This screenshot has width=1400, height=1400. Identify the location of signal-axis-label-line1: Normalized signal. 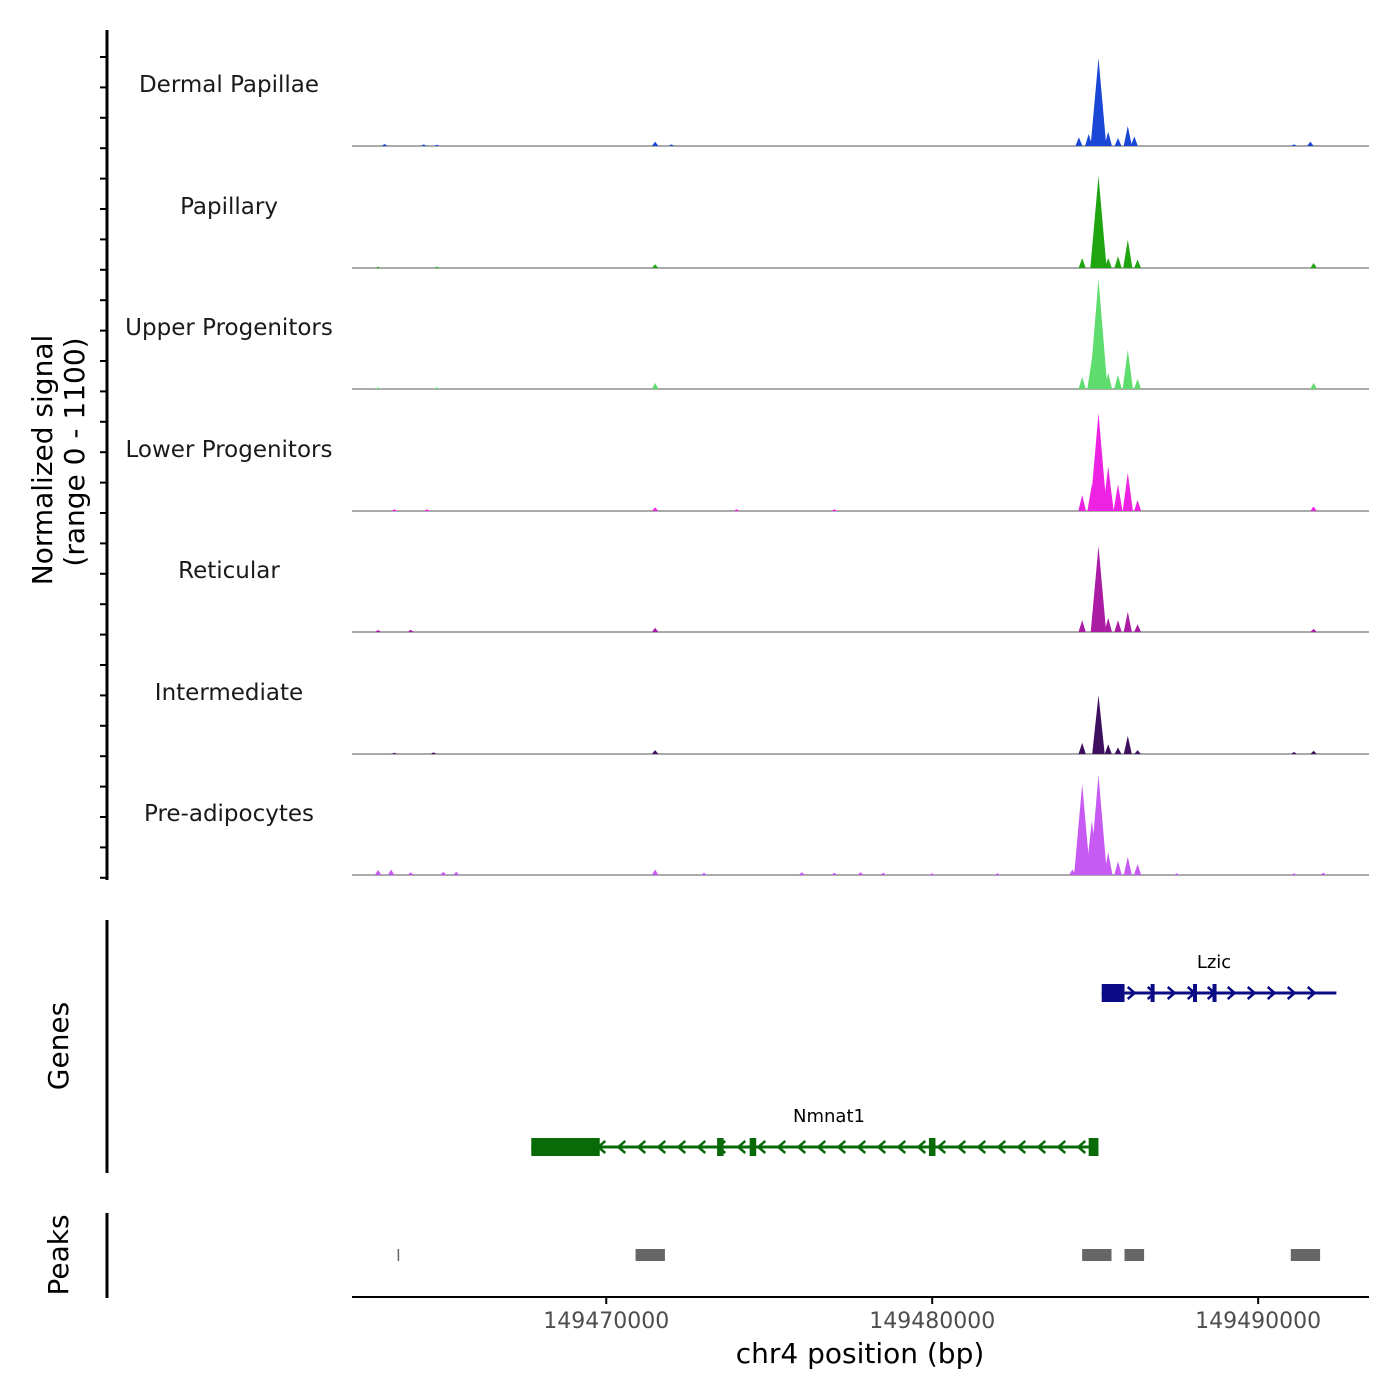
(42, 460).